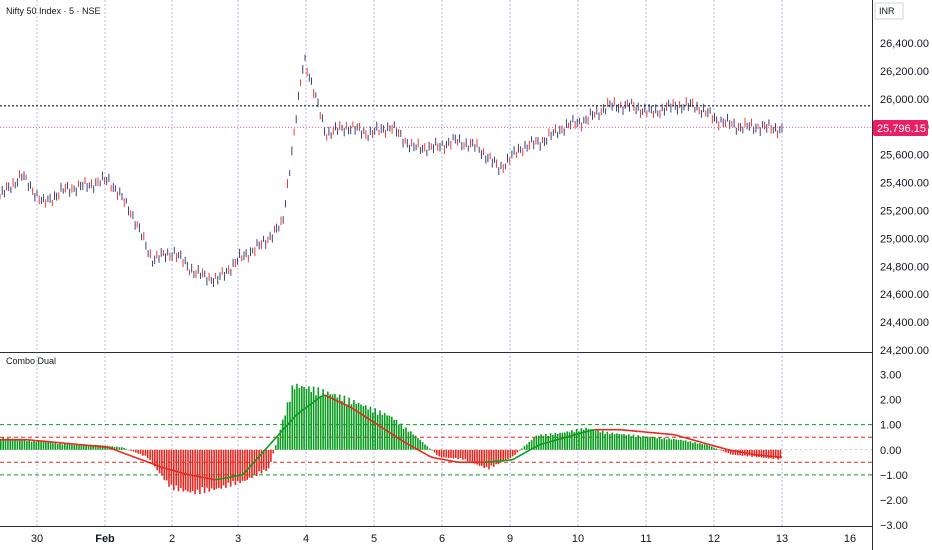  What do you see at coordinates (904, 295) in the screenshot?
I see `price-tick-label: 24,600.00` at bounding box center [904, 295].